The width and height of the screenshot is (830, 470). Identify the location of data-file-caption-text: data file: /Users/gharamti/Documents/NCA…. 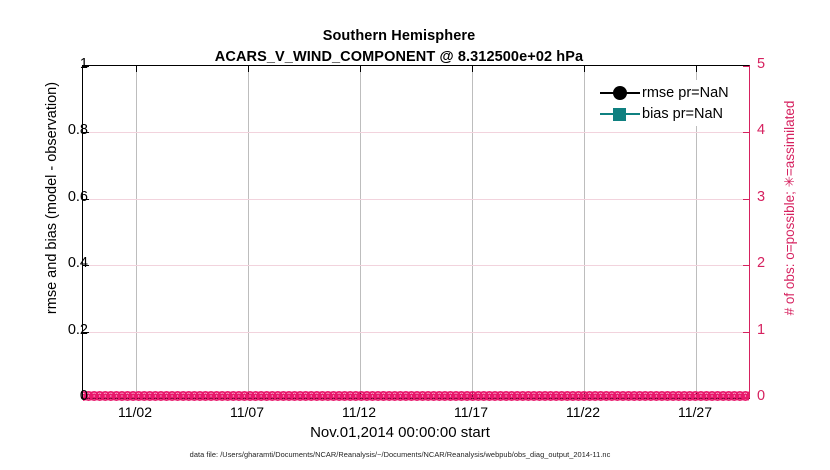
(400, 454).